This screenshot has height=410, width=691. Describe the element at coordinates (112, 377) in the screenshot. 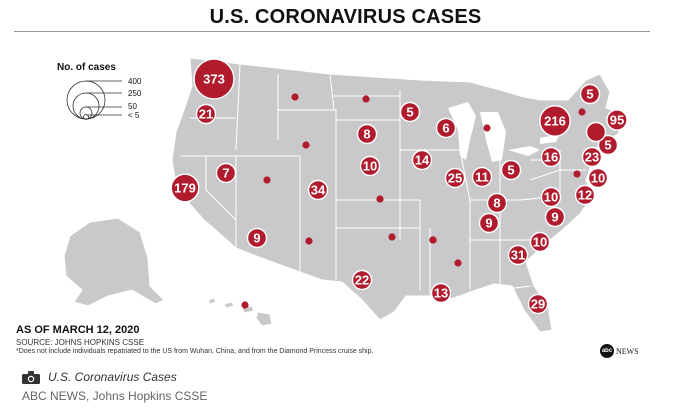

I see `caption-text: U.S. Coronavirus Cases` at that location.